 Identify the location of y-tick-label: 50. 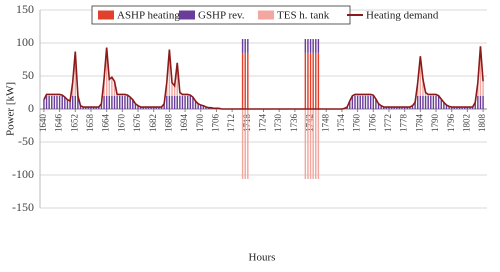
(28, 75).